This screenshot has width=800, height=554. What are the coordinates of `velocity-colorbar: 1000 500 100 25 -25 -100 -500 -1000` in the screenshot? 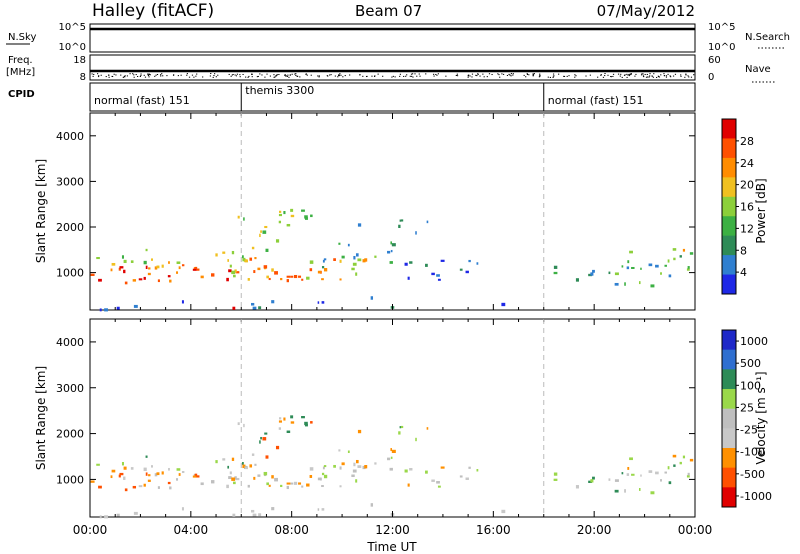 It's located at (746, 418).